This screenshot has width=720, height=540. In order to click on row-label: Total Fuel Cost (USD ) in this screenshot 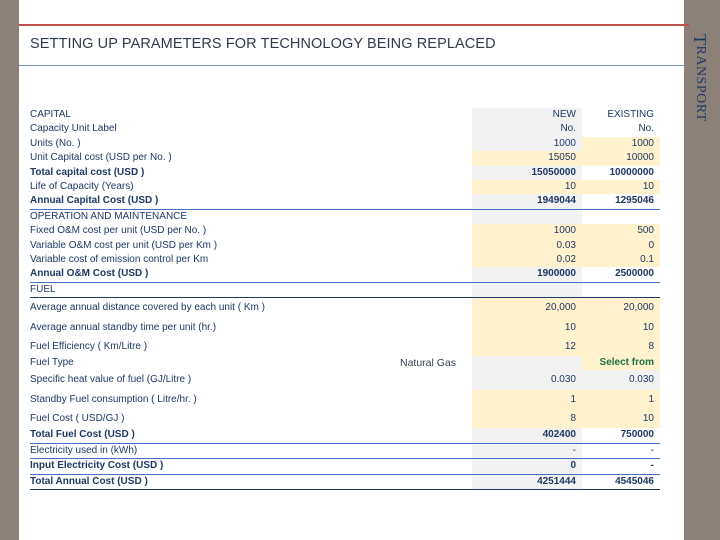, I will do `click(82, 435)`.